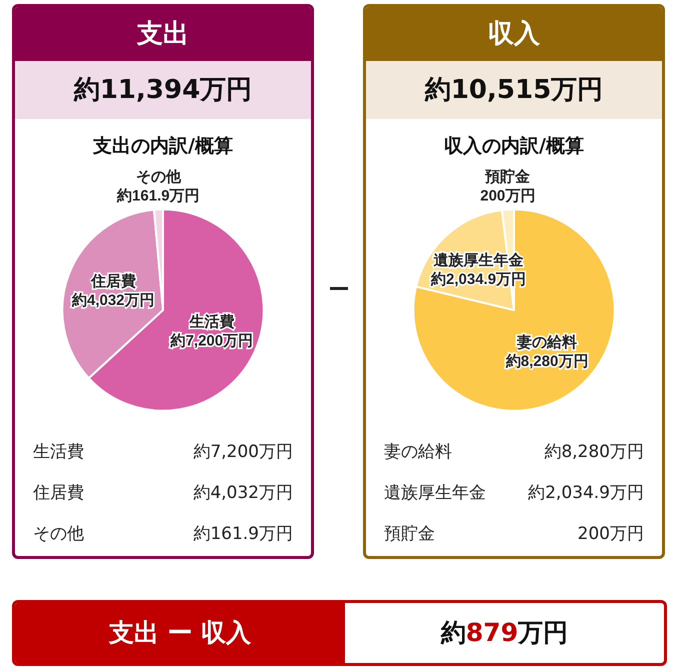  What do you see at coordinates (243, 452) in the screenshot?
I see `text: 約7,200万円` at bounding box center [243, 452].